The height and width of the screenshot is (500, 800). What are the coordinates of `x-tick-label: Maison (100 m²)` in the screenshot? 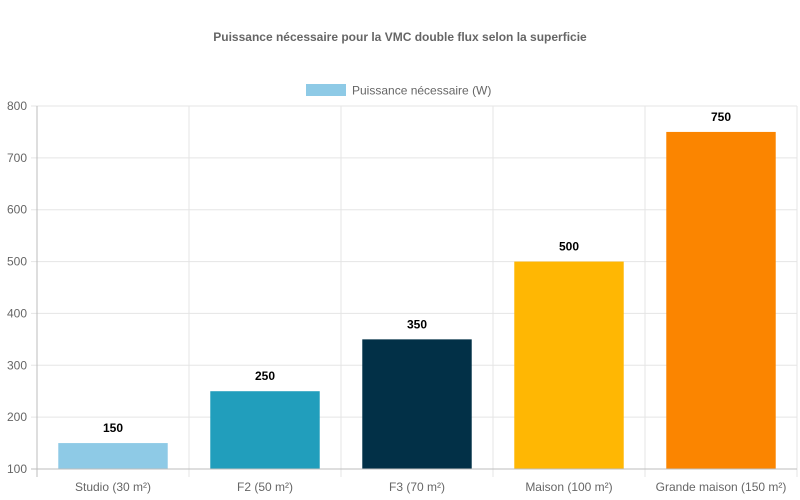 It's located at (568, 487).